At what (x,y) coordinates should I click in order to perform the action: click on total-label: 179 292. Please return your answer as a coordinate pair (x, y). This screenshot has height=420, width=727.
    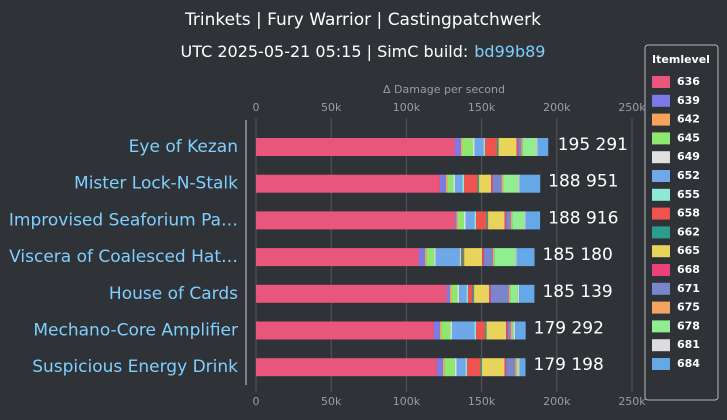
    Looking at the image, I should click on (569, 329).